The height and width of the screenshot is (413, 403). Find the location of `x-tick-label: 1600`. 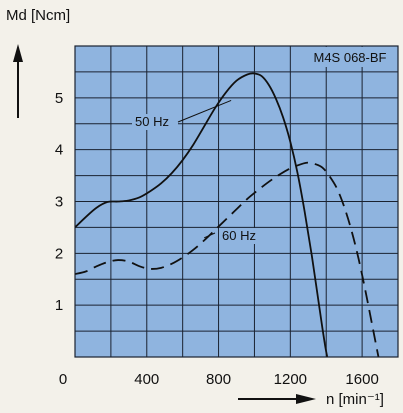

x-tick-label: 1600 is located at coordinates (361, 379).